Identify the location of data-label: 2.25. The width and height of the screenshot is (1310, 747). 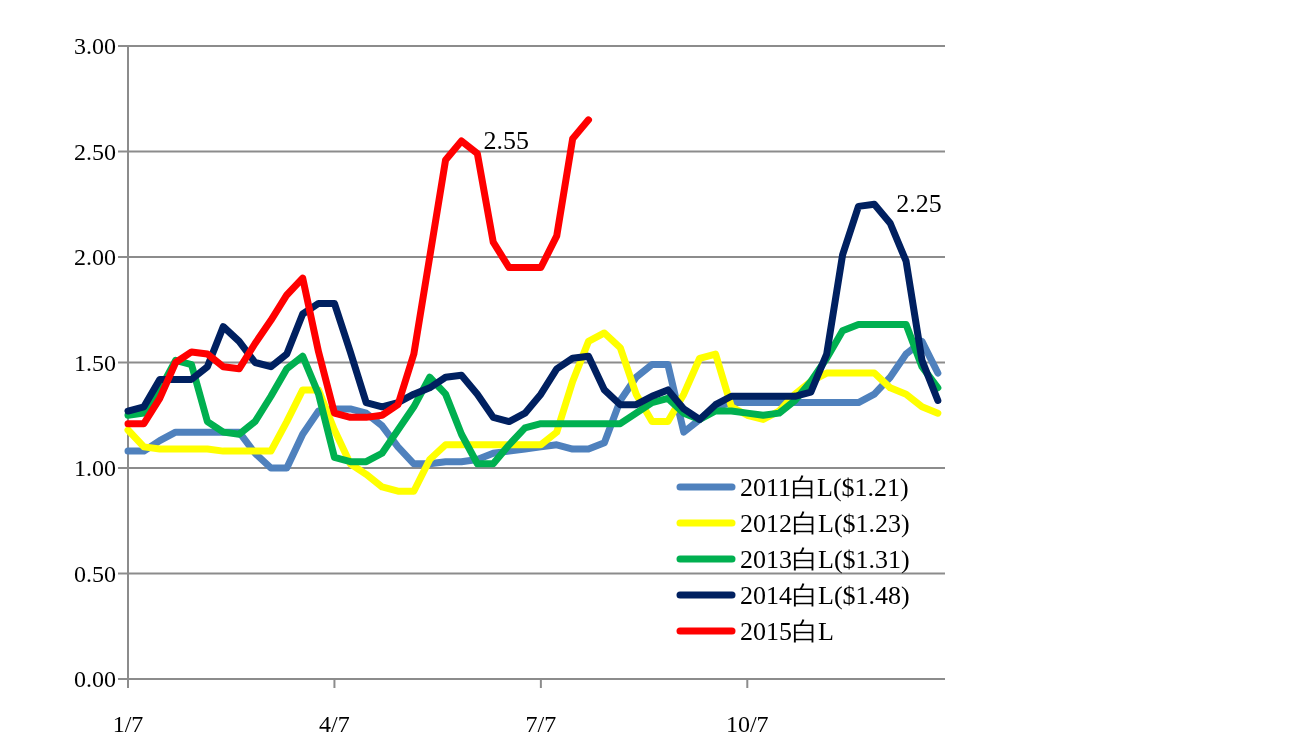
(919, 204).